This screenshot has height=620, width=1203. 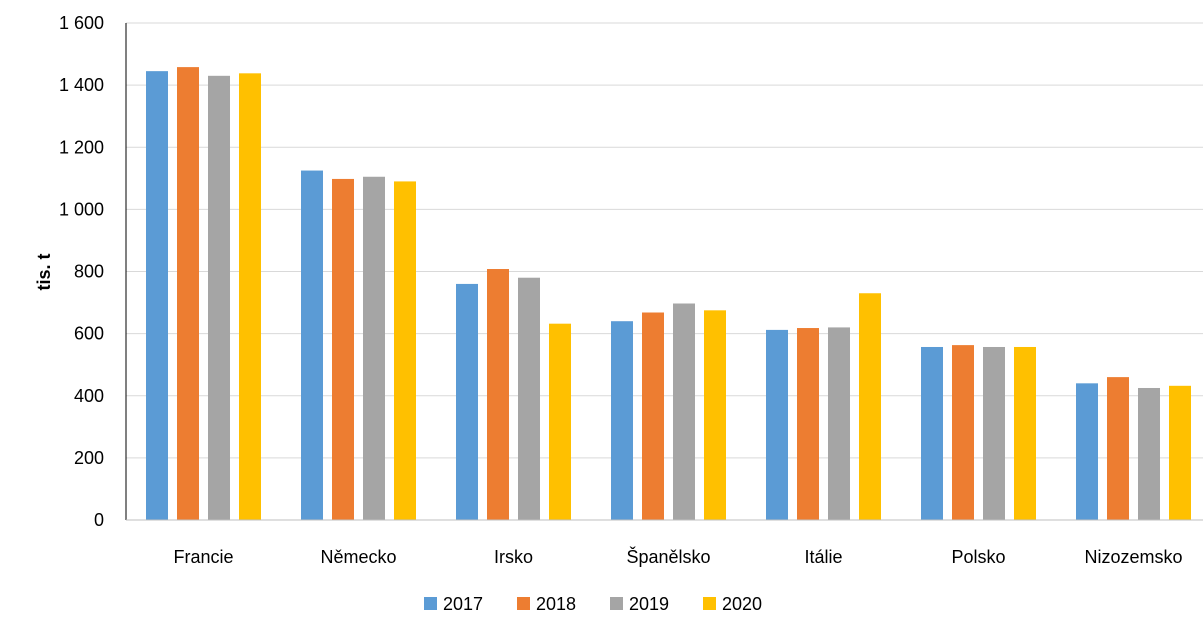 What do you see at coordinates (374, 348) in the screenshot?
I see `bar-2019-Německo` at bounding box center [374, 348].